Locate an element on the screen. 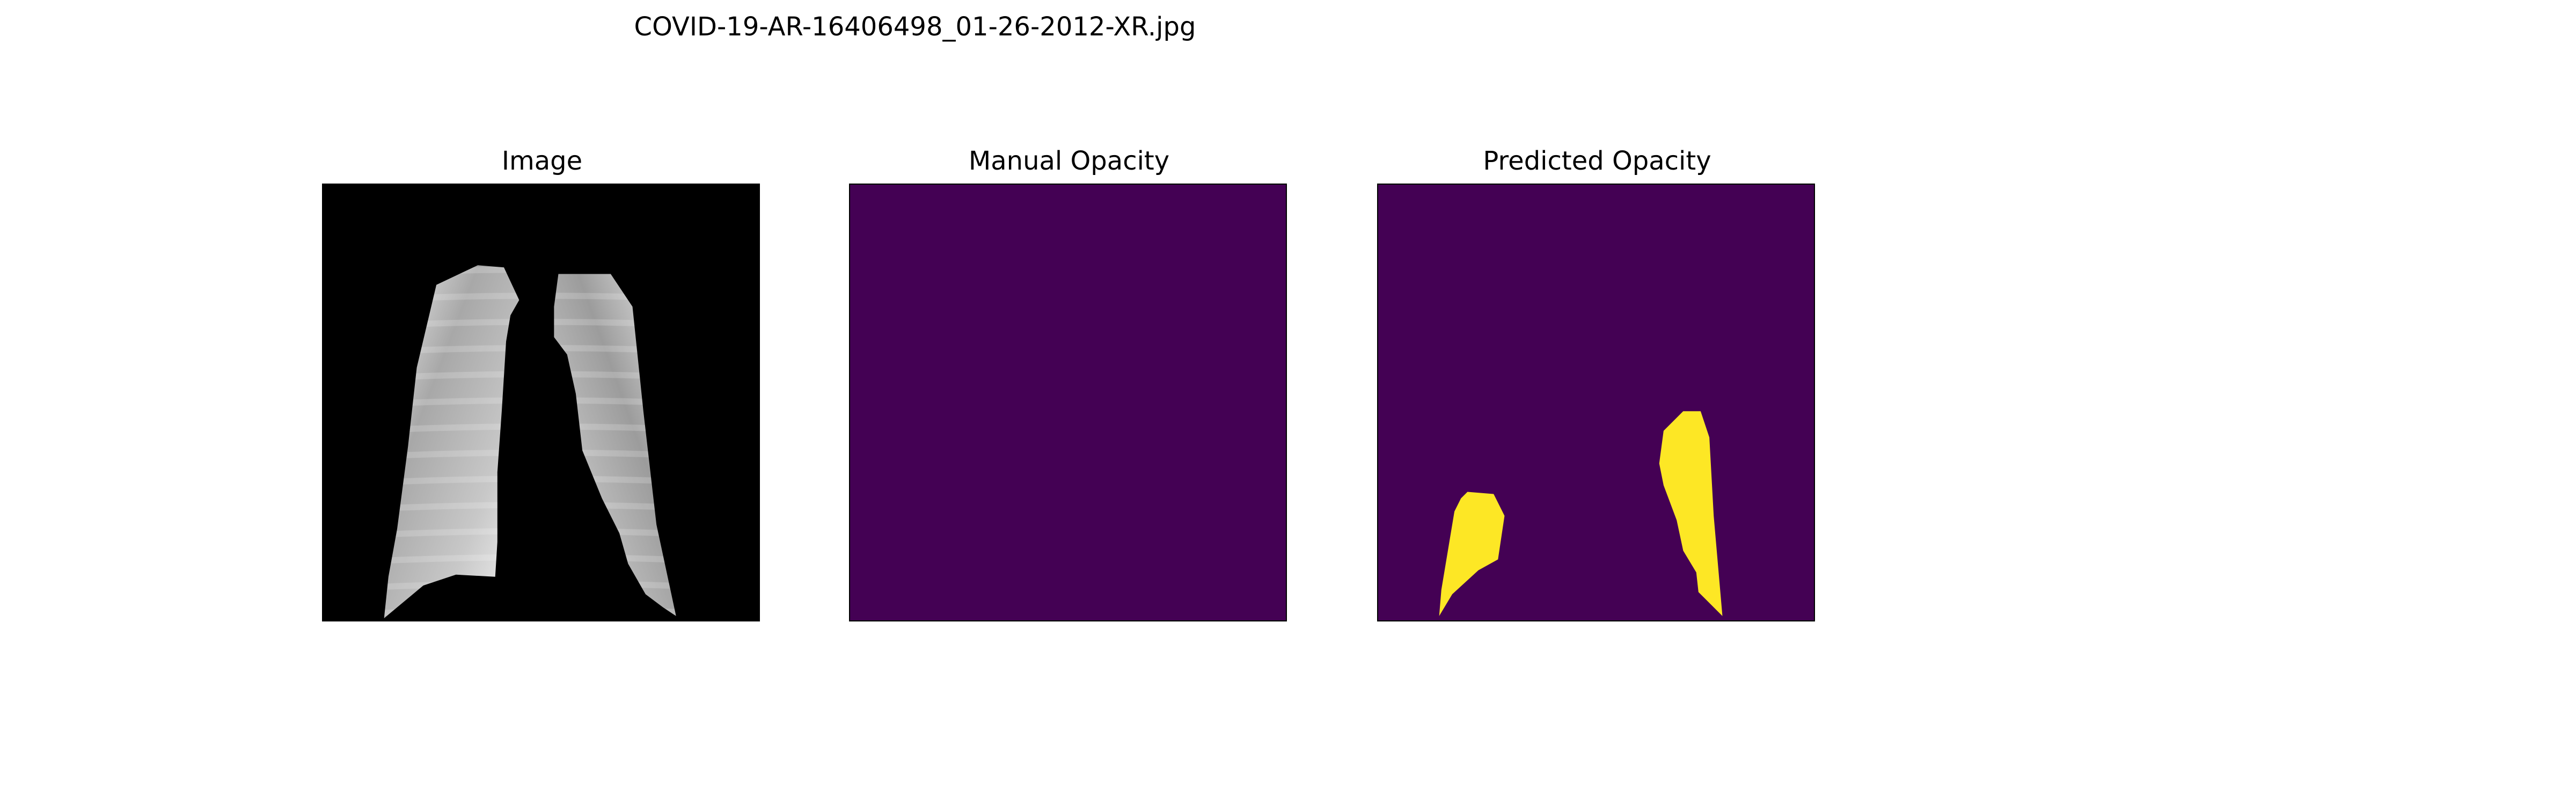 The image size is (2576, 805). predicted-mask-background is located at coordinates (1596, 402).